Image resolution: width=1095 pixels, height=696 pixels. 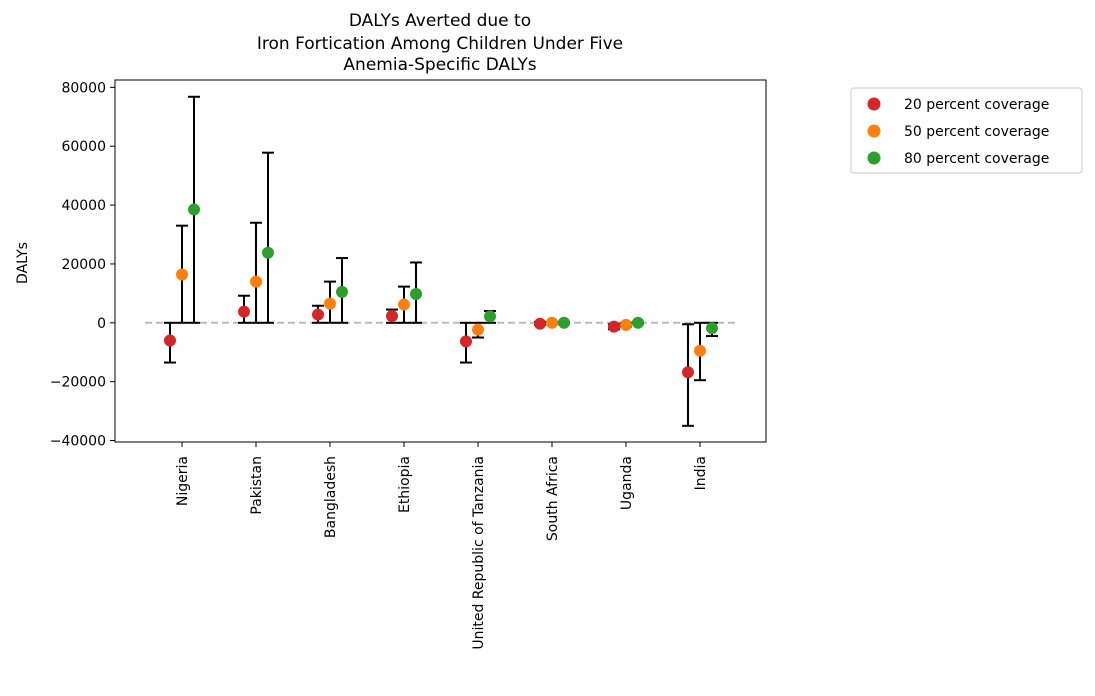 What do you see at coordinates (553, 498) in the screenshot?
I see `x-tick-label: South Africa` at bounding box center [553, 498].